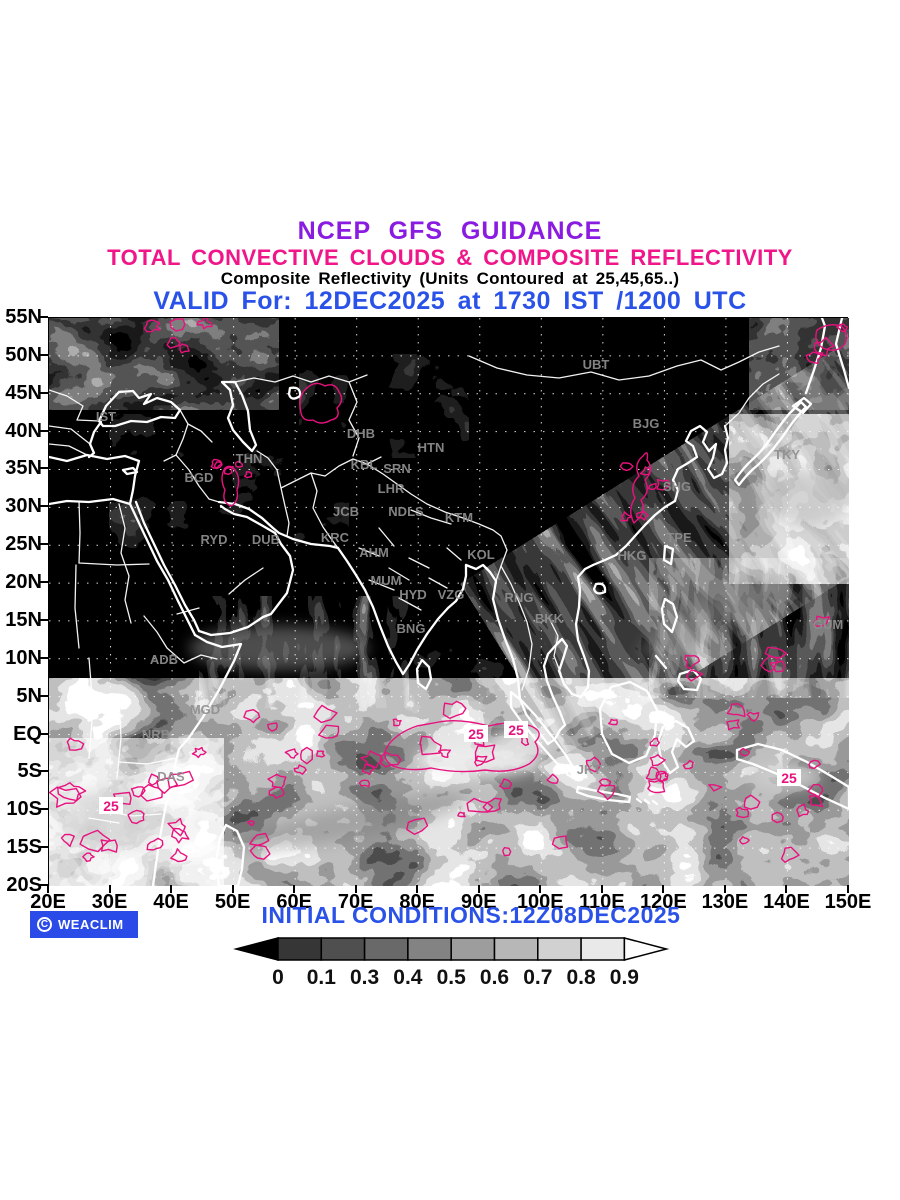 Image resolution: width=900 pixels, height=1200 pixels. I want to click on station-label-AHM: AHM, so click(374, 552).